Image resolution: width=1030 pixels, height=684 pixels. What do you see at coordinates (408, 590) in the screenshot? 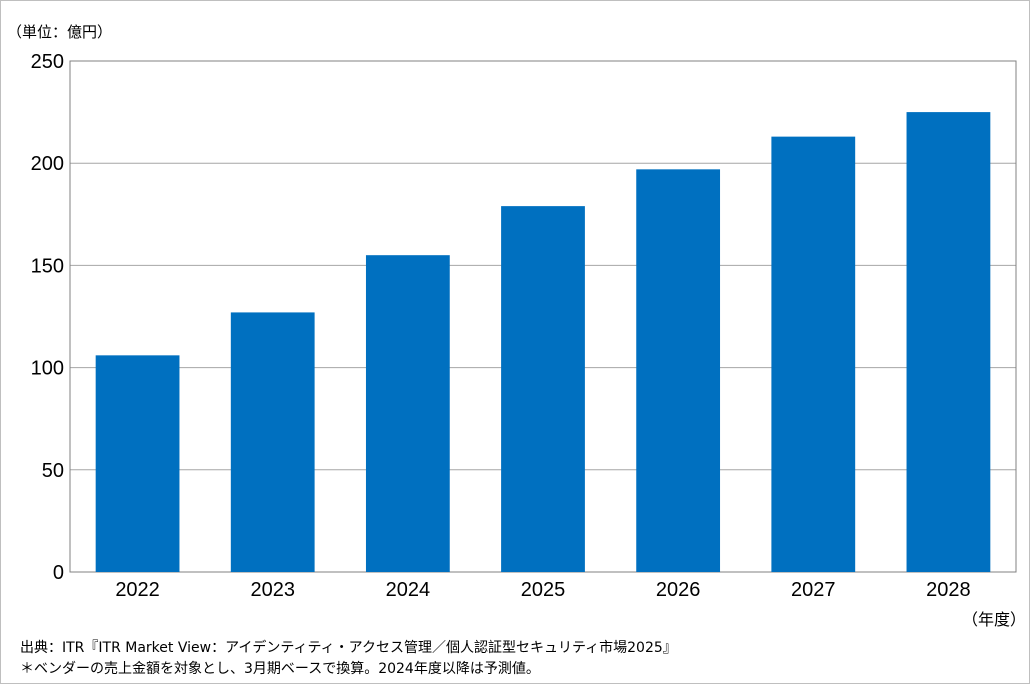
I see `x-tick-label: 2024` at bounding box center [408, 590].